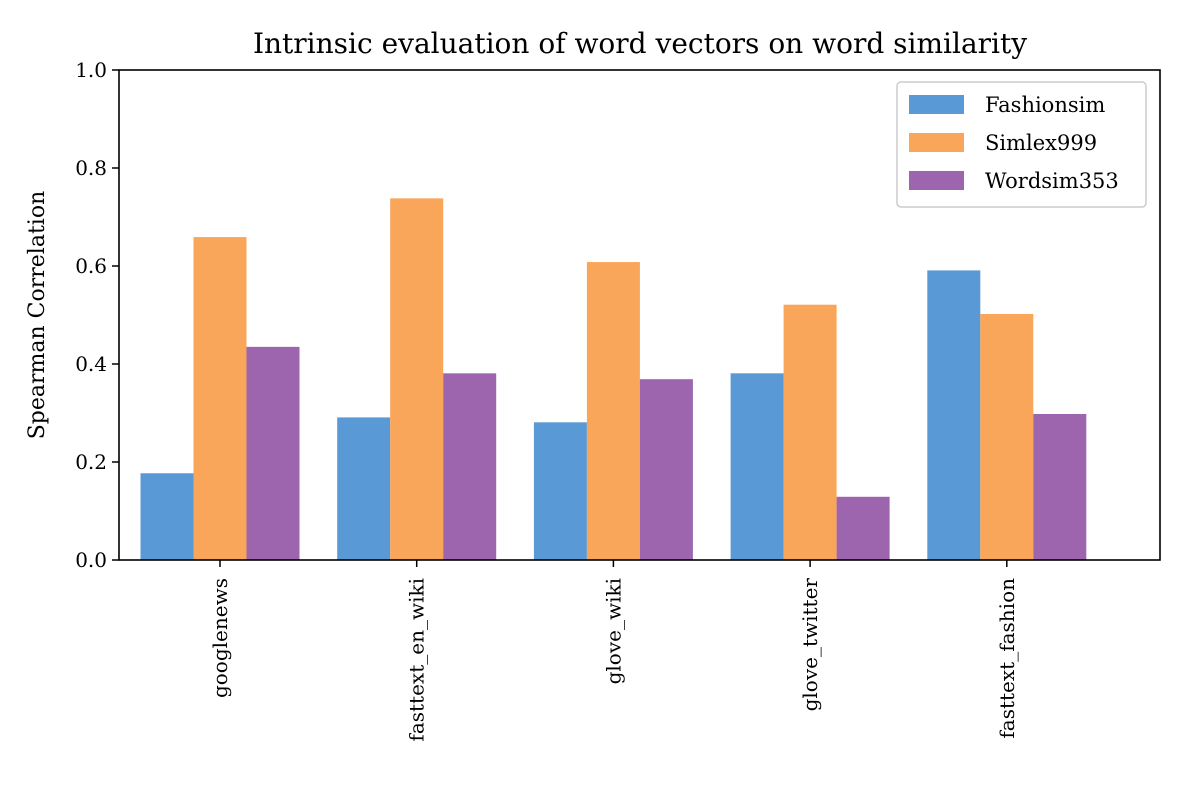 Image resolution: width=1200 pixels, height=800 pixels. What do you see at coordinates (810, 645) in the screenshot?
I see `x-tick-label: glove_twitter` at bounding box center [810, 645].